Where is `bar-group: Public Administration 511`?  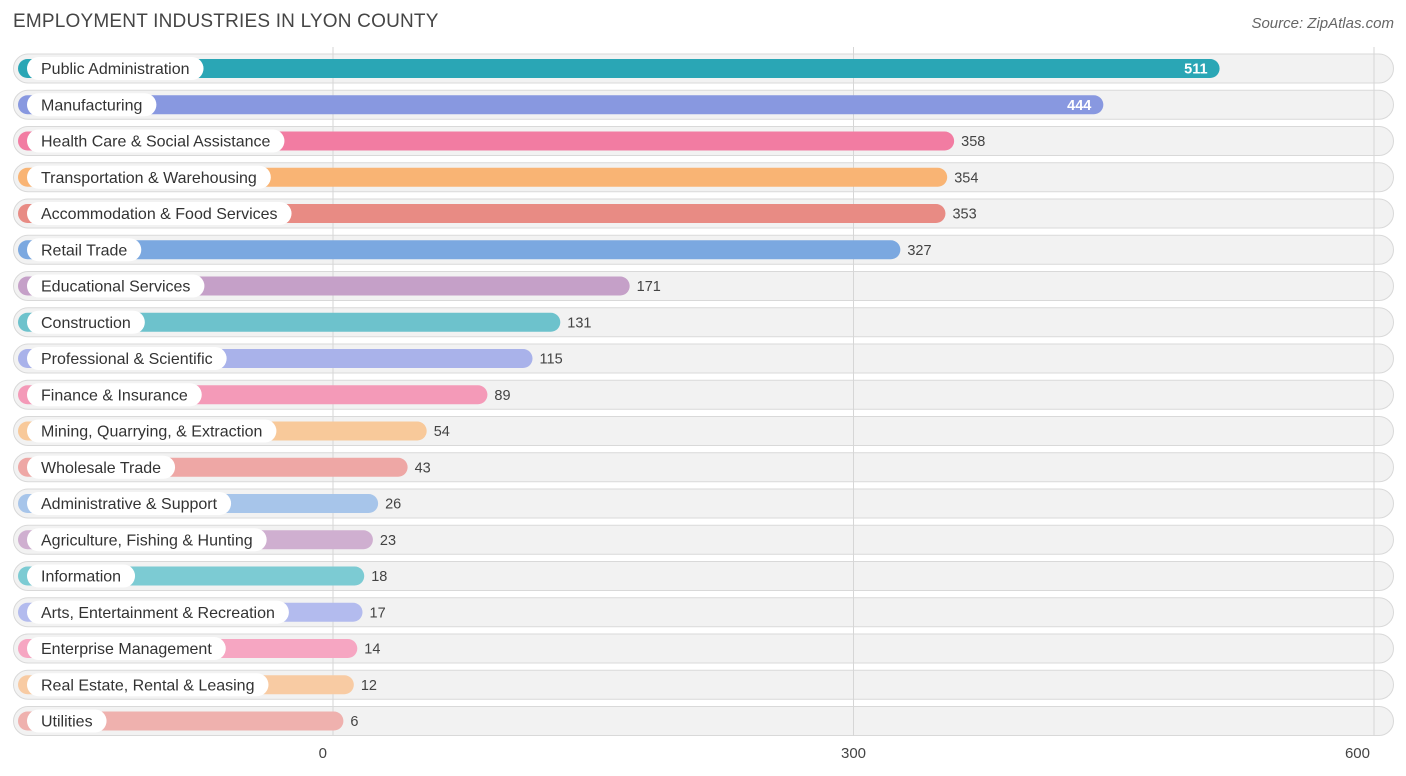 bar-group: Public Administration 511 is located at coordinates (619, 68).